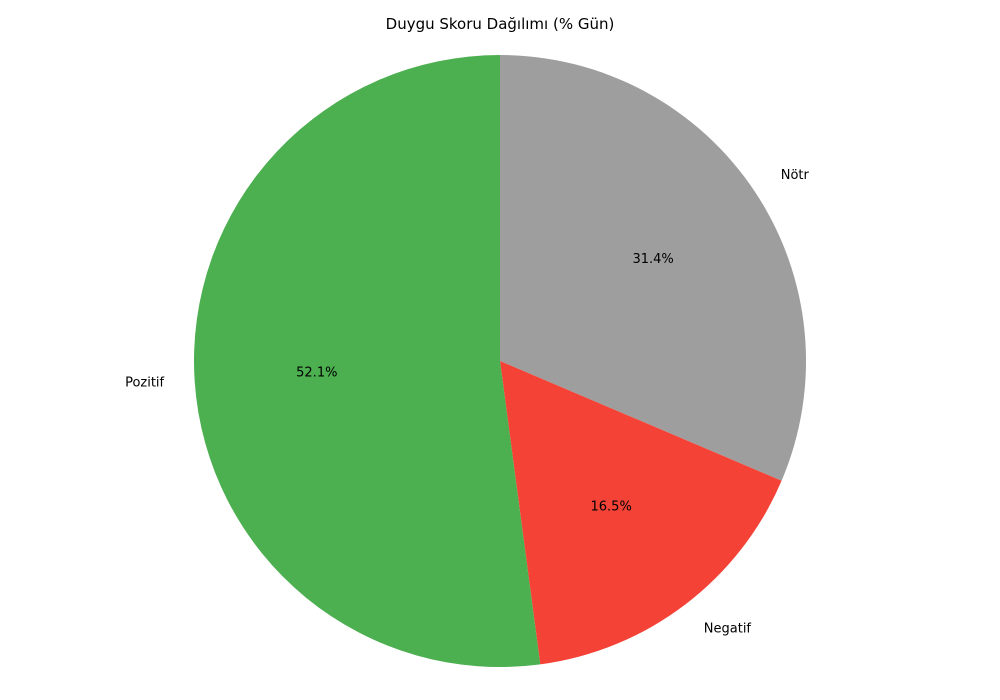 The width and height of the screenshot is (1000, 700). Describe the element at coordinates (316, 373) in the screenshot. I see `slice-percent-label: 52.1%` at that location.